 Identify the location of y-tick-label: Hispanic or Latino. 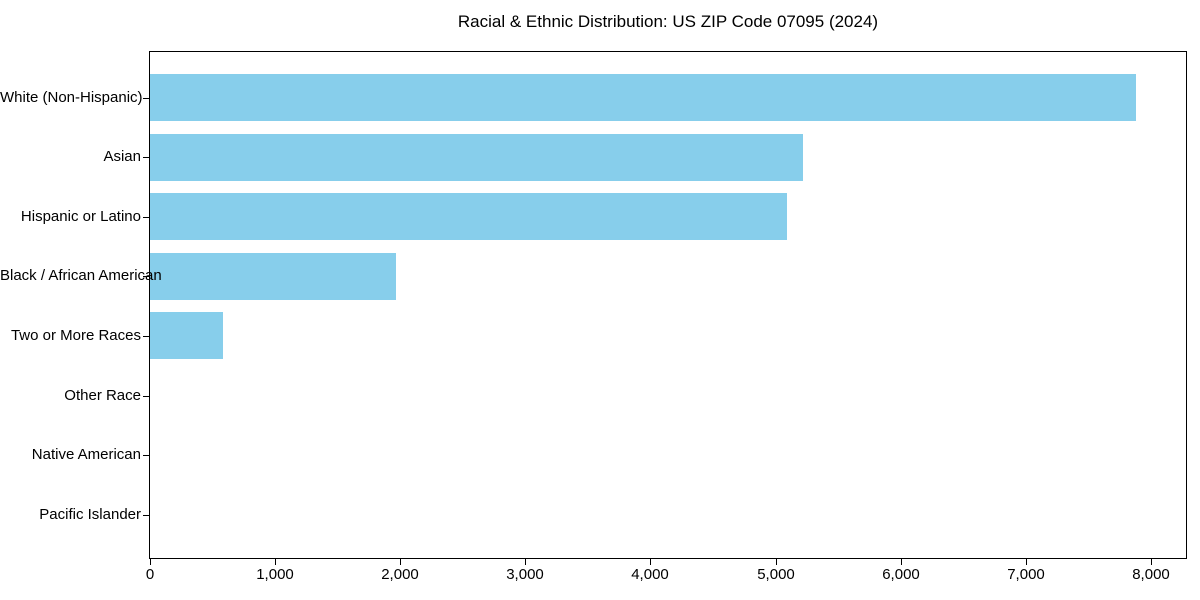
(80, 216).